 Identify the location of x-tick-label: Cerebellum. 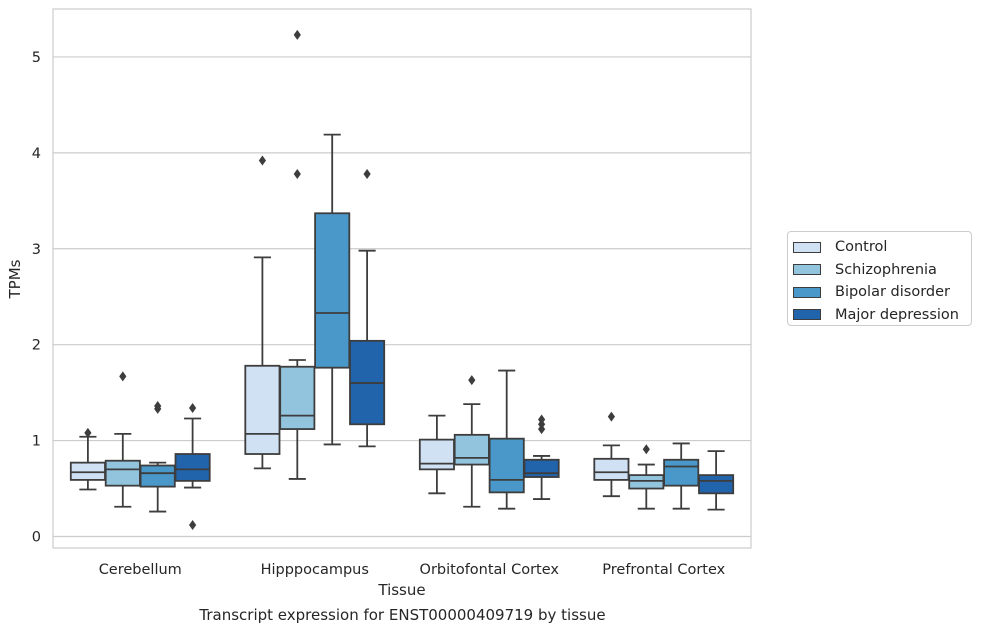
(140, 570).